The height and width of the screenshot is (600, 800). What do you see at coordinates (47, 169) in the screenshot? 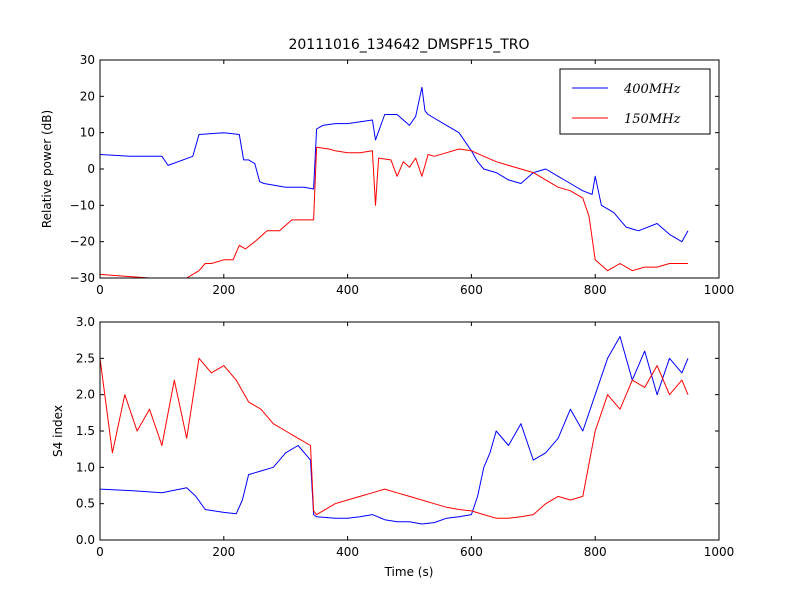
I see `power-ylabel: Relative power (dB)` at bounding box center [47, 169].